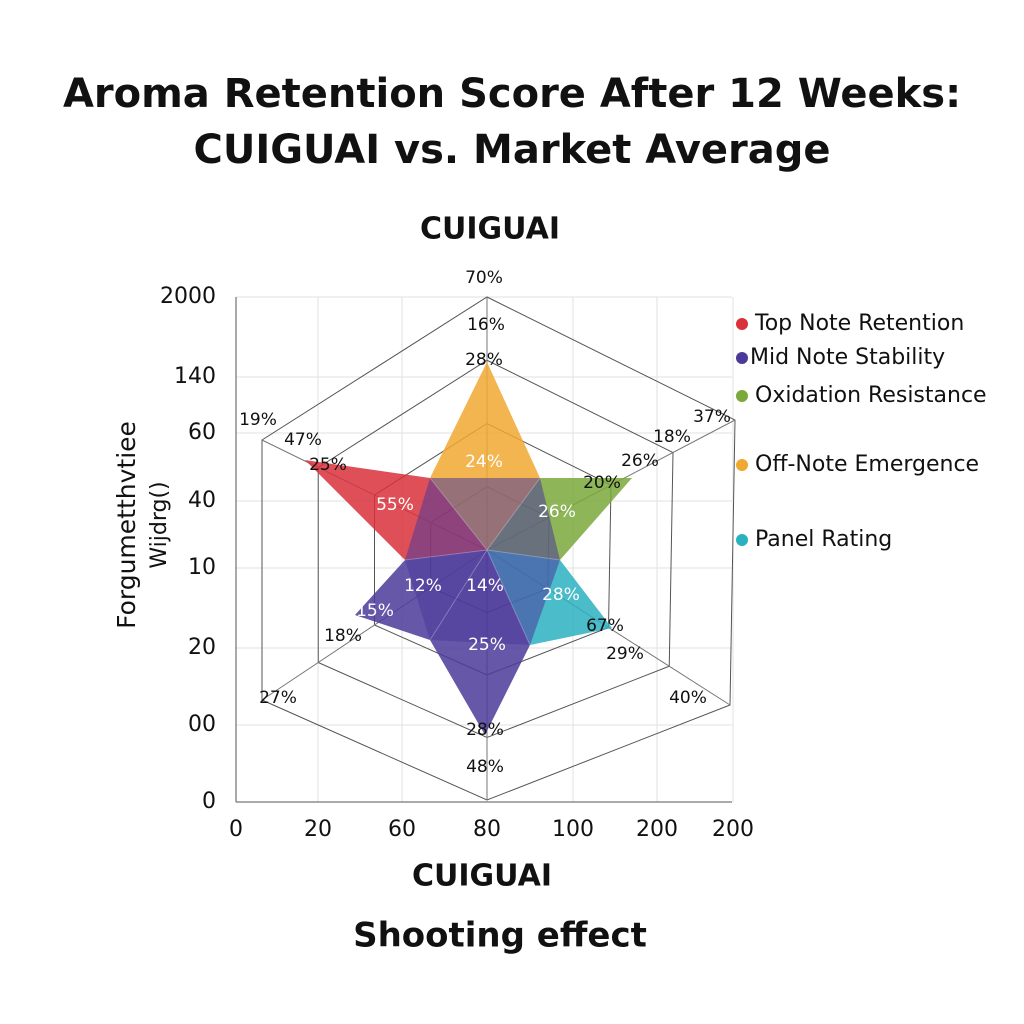  Describe the element at coordinates (202, 567) in the screenshot. I see `y-tick-label: 10` at that location.